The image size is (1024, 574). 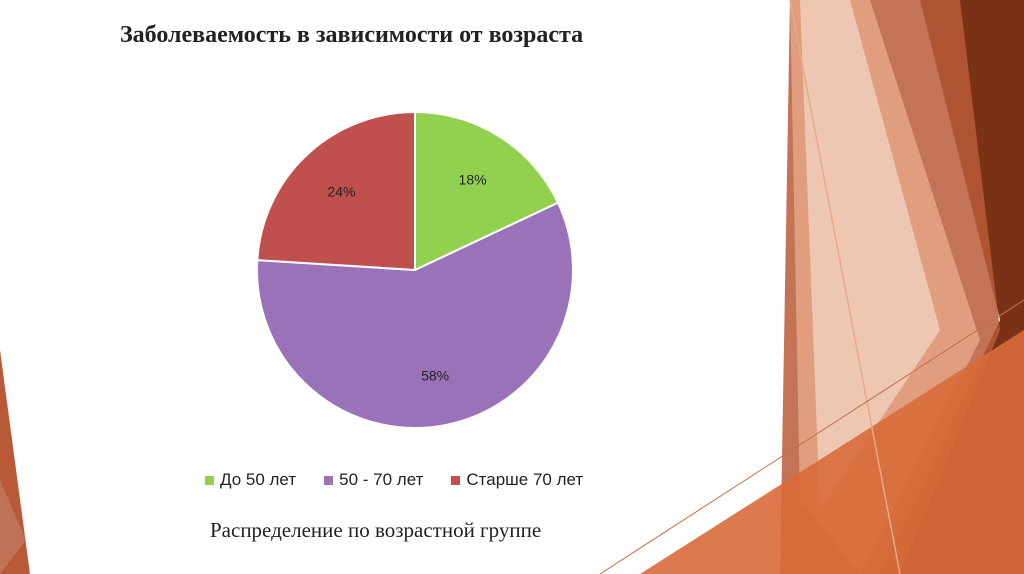 I want to click on chart-title: Заболеваемость в зависимости от возраста, so click(x=352, y=35).